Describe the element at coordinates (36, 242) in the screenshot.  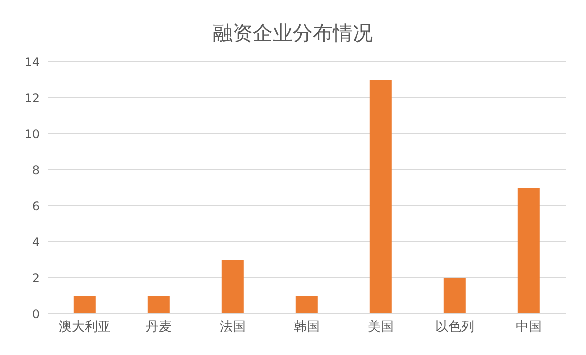
I see `y-tick-label: 4` at that location.